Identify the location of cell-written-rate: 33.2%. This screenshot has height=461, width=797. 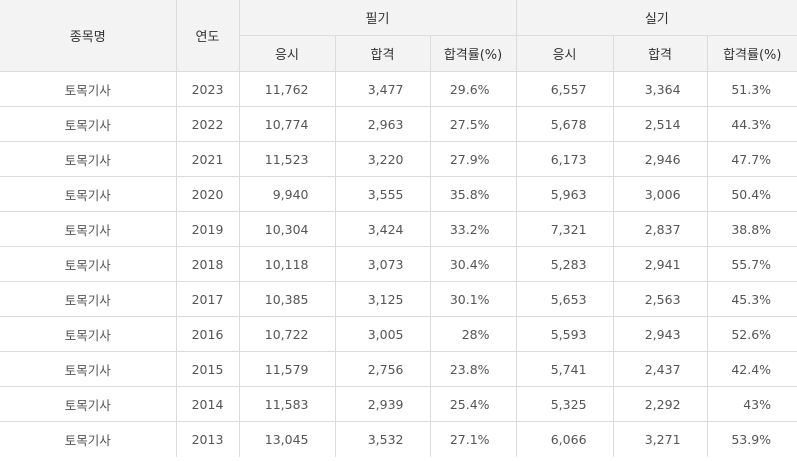
(473, 229).